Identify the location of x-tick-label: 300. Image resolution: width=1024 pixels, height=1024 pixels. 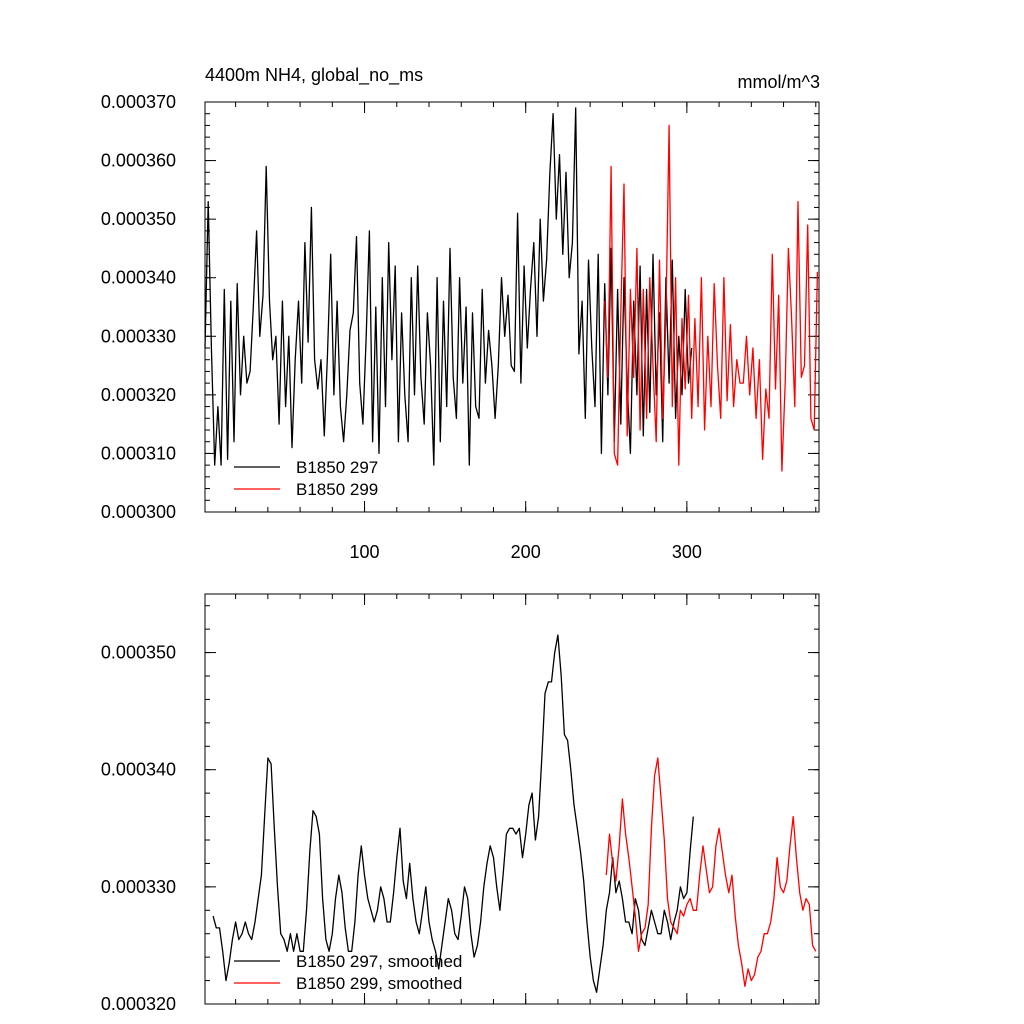
(687, 552).